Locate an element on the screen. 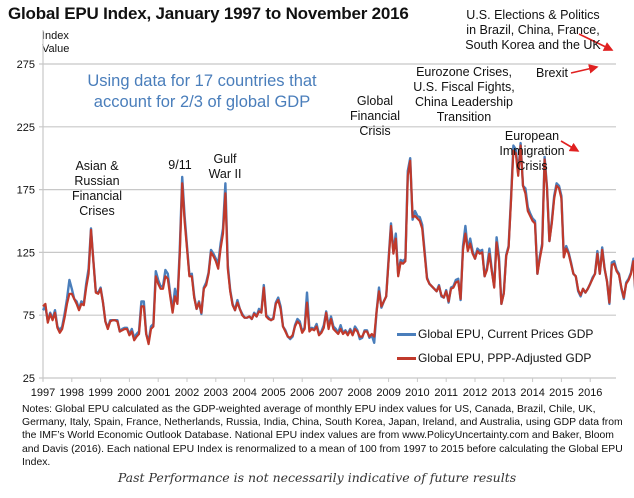 The height and width of the screenshot is (498, 634). annotation-line: Transition is located at coordinates (464, 117).